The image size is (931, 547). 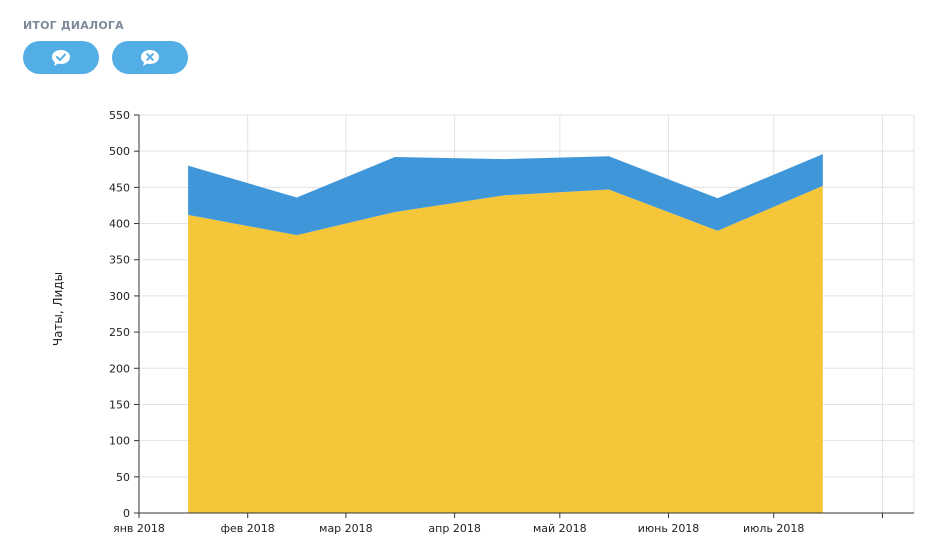 What do you see at coordinates (454, 528) in the screenshot?
I see `x-tick-label: апр 2018` at bounding box center [454, 528].